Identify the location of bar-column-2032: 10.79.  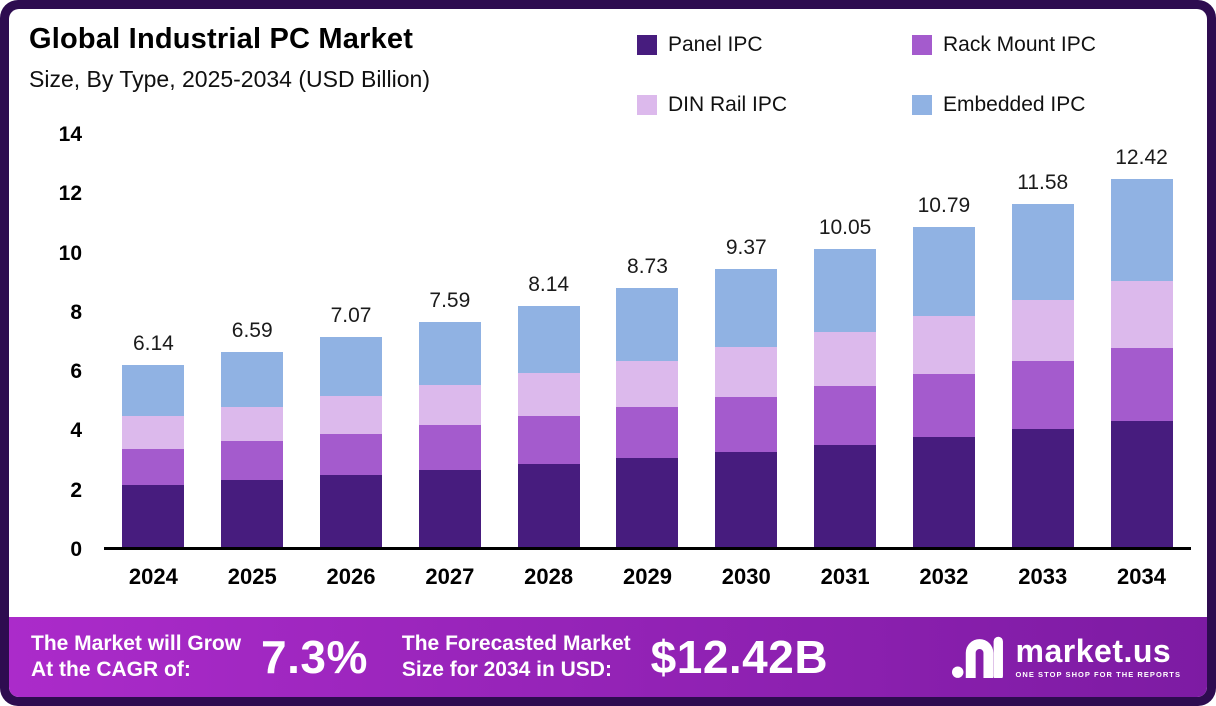
(944, 341).